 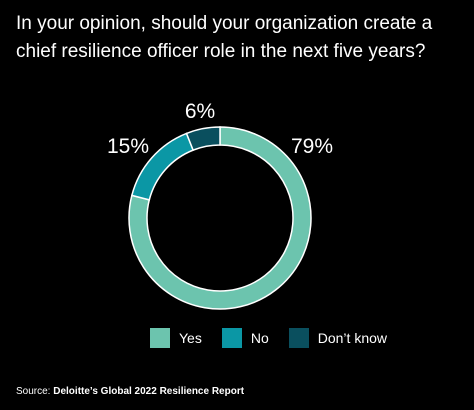 I want to click on legend-swatch-no, so click(x=231, y=338).